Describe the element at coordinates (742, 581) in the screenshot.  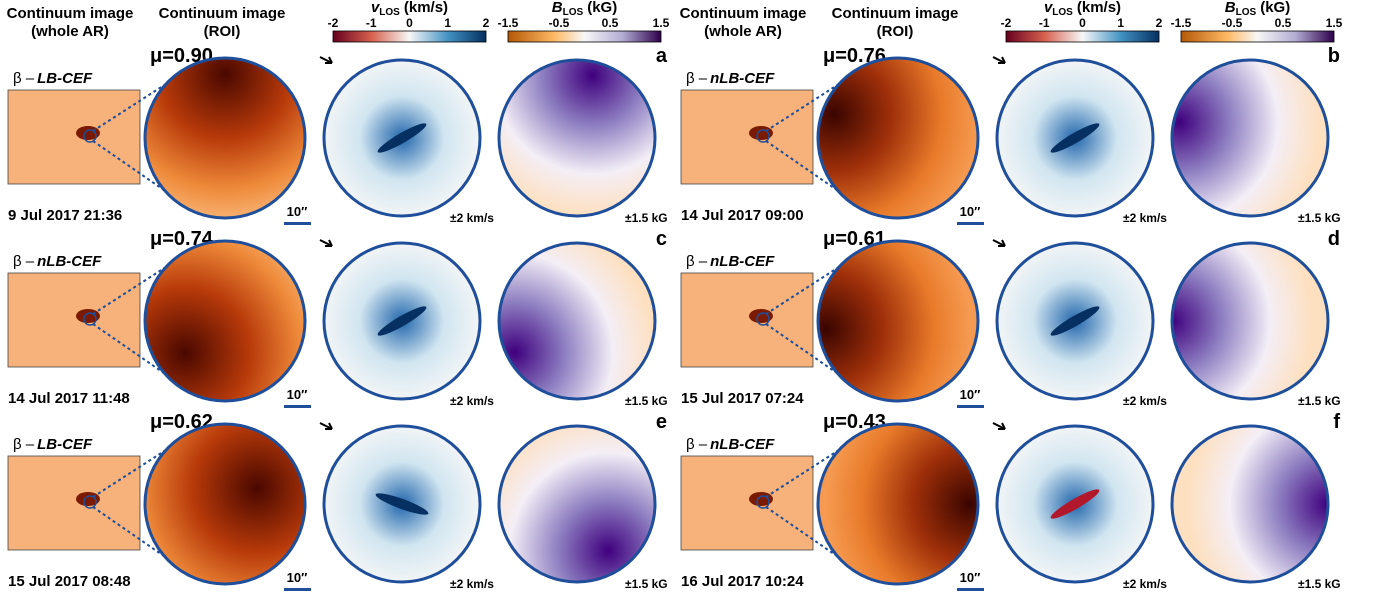
I see `label: 16 Jul 2017 10:24` at that location.